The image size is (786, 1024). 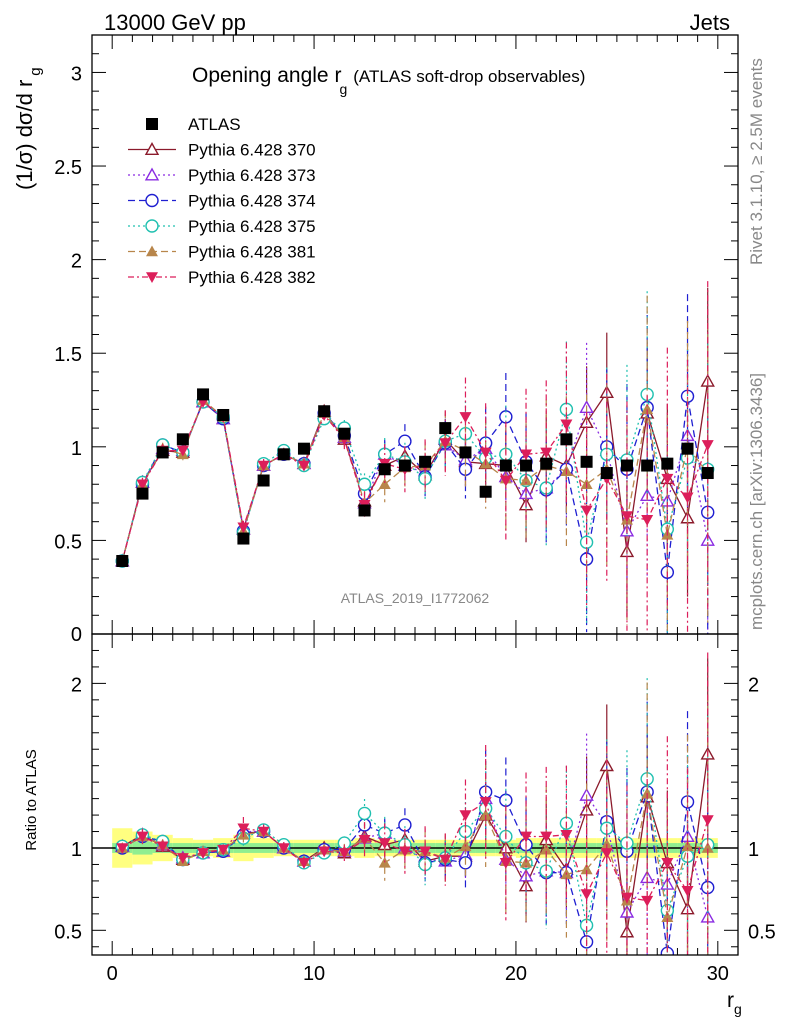 What do you see at coordinates (266, 75) in the screenshot?
I see `plot-title-main: Opening angle r` at bounding box center [266, 75].